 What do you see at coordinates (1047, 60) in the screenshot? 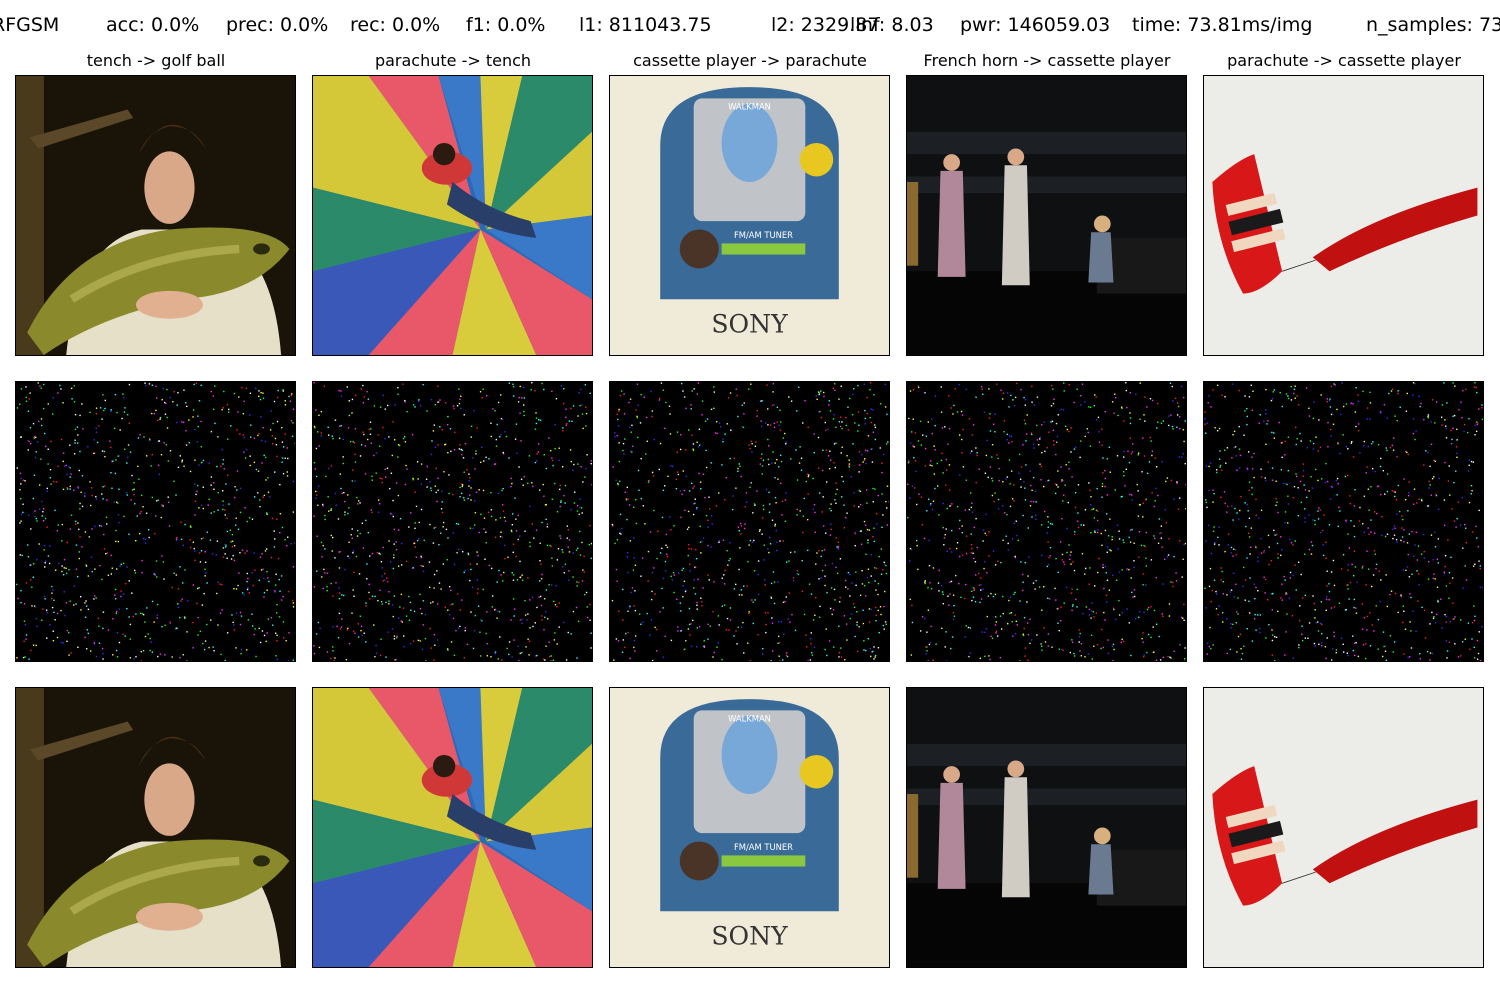
I see `column-title-4: French horn -> cassette player` at bounding box center [1047, 60].